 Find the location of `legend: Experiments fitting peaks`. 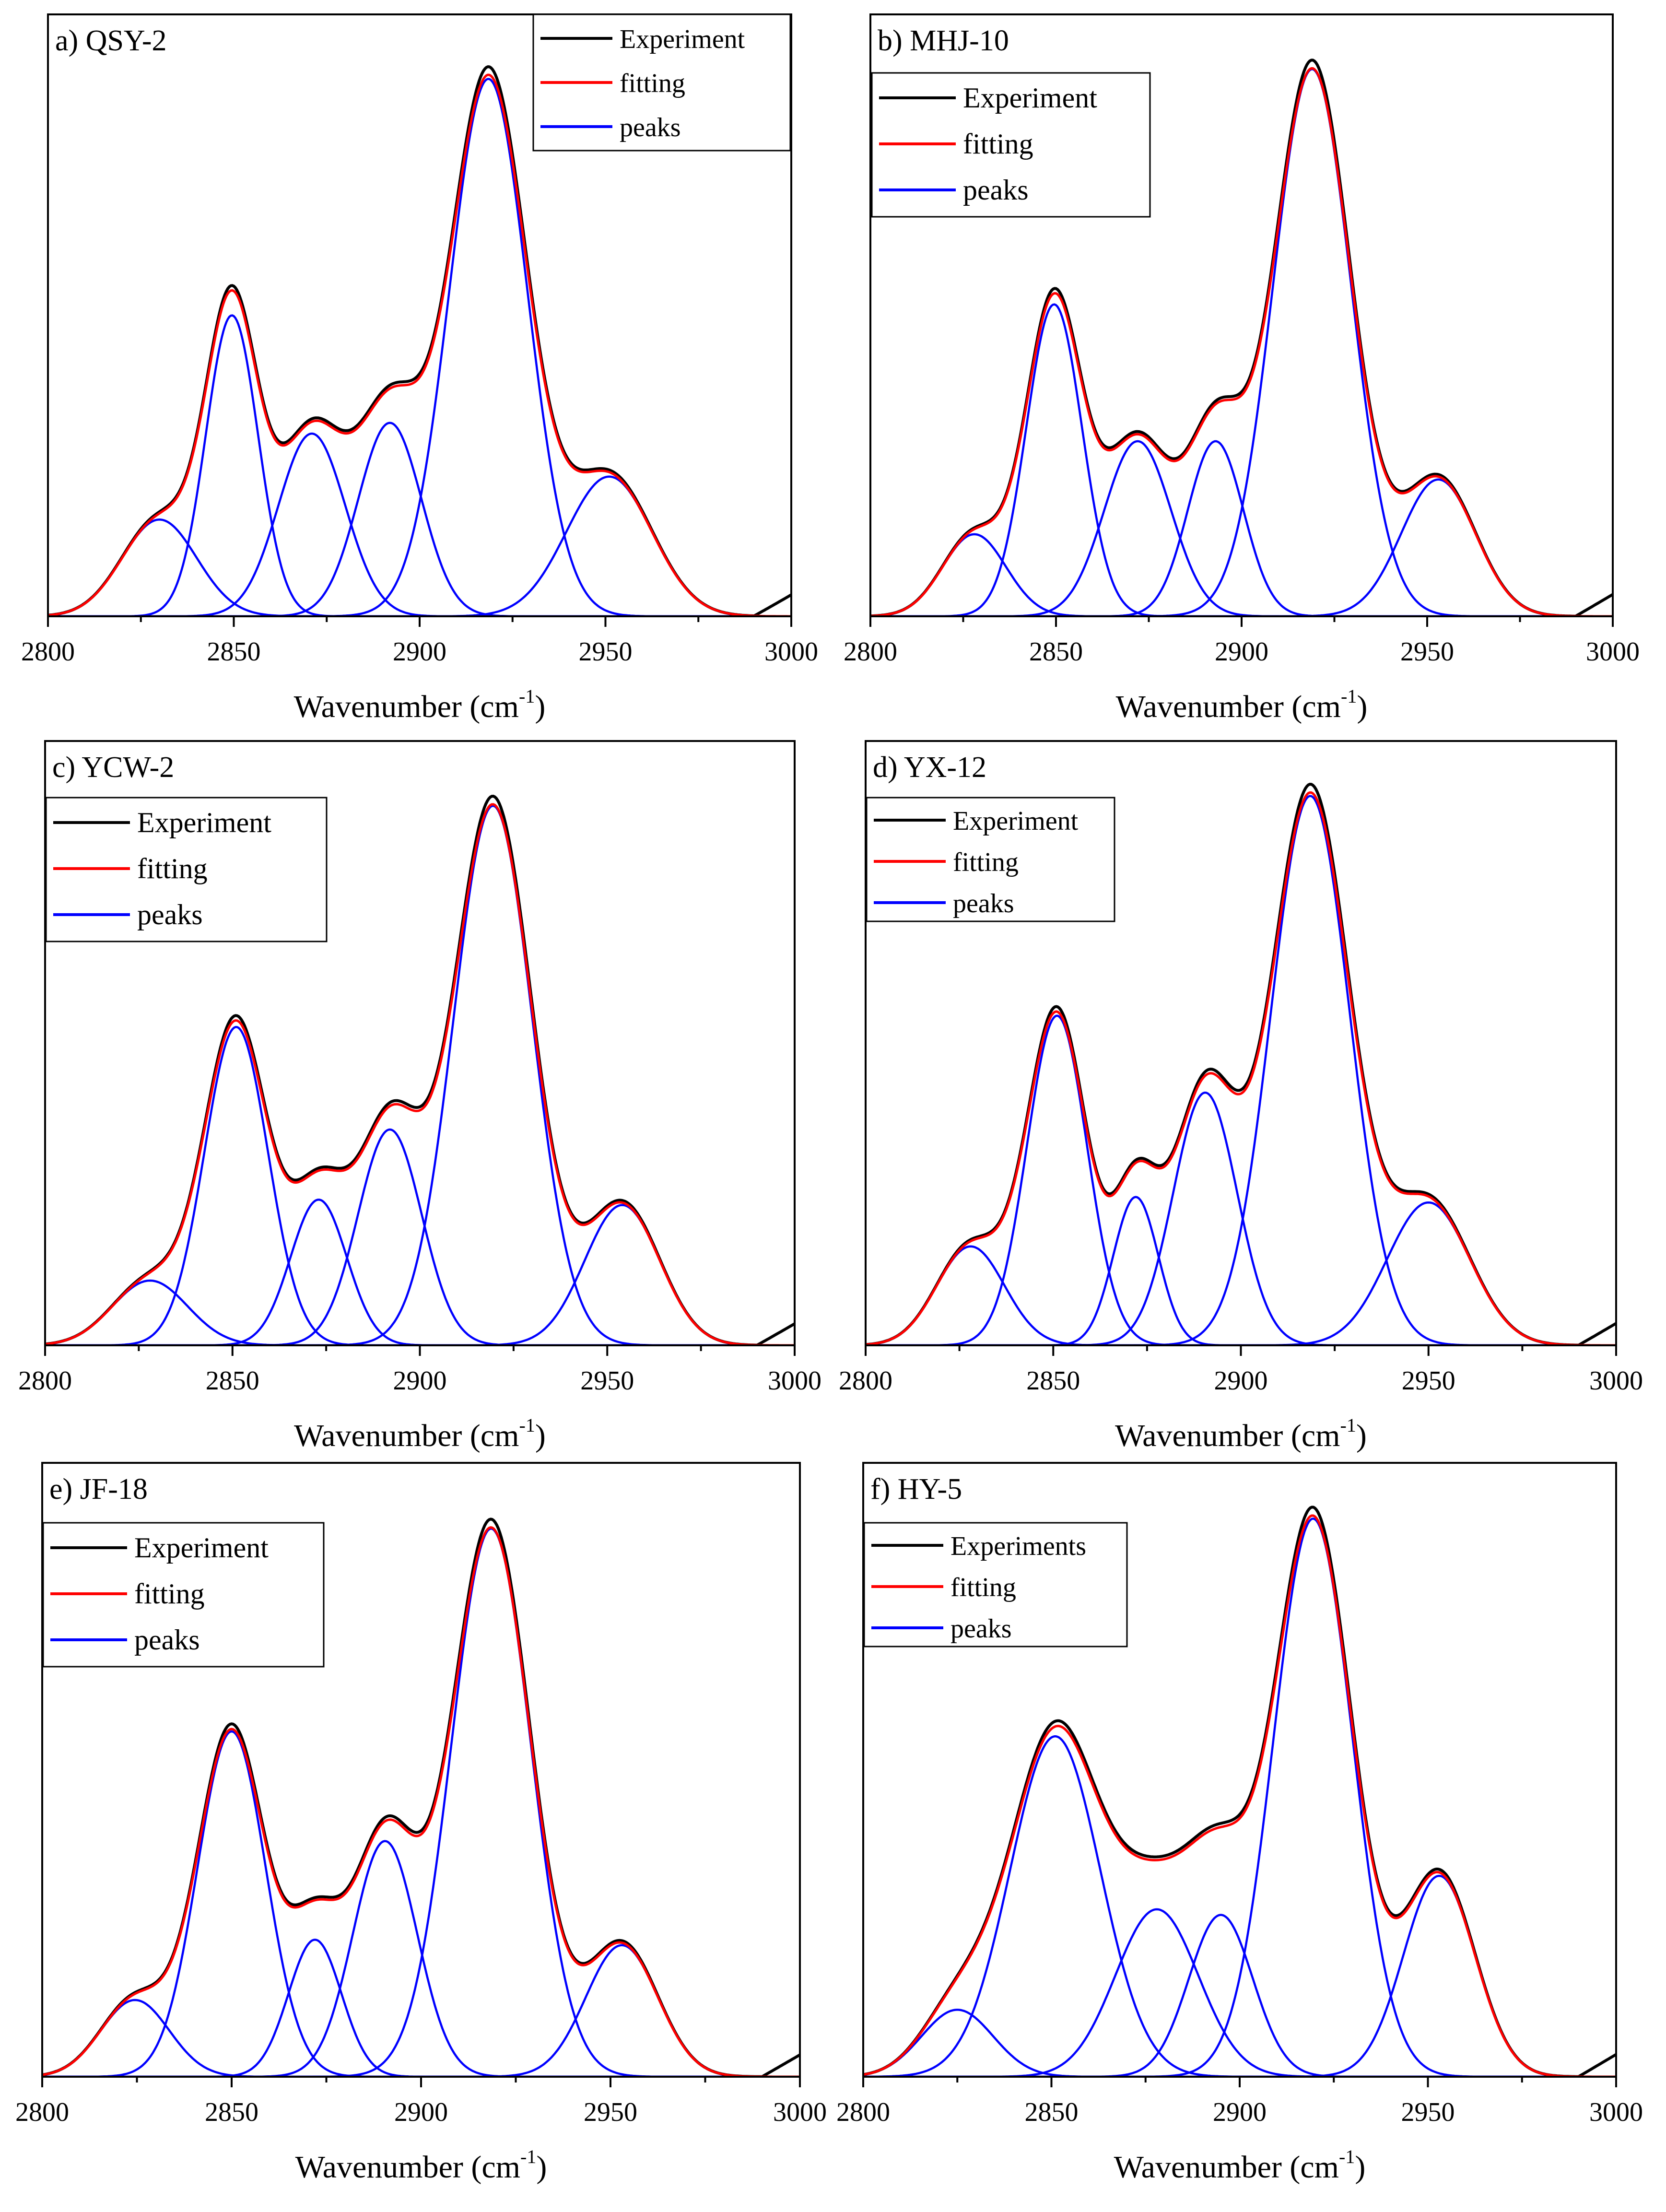

legend: Experiments fitting peaks is located at coordinates (995, 1584).